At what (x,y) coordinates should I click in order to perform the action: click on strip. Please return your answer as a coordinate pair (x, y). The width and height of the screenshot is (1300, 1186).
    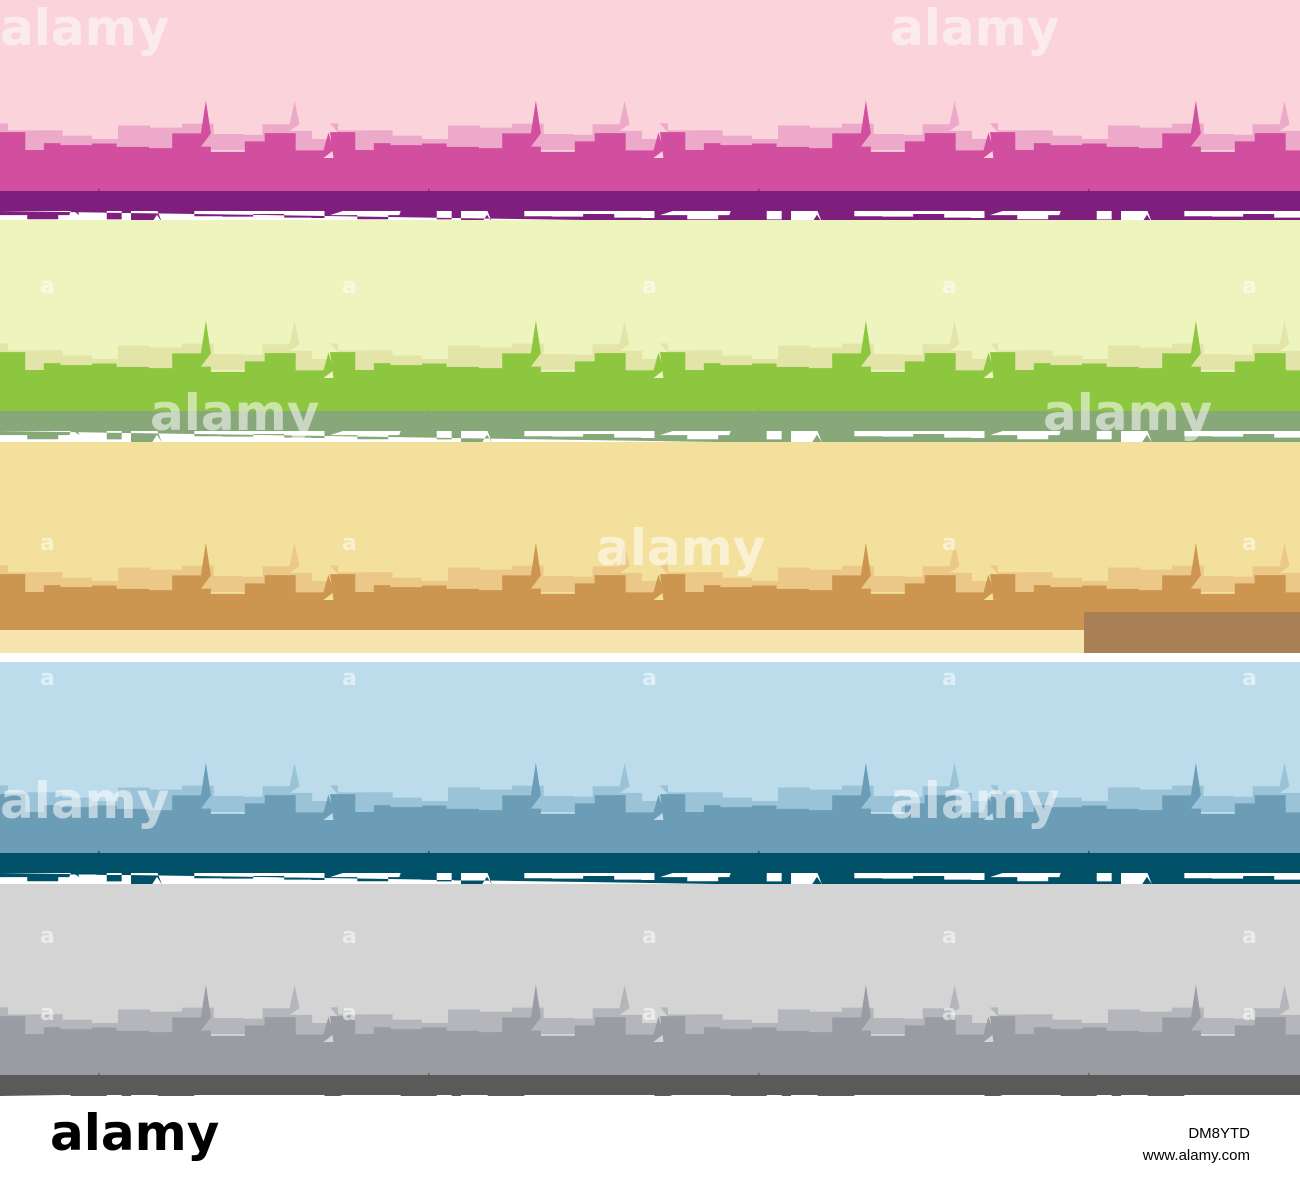
    Looking at the image, I should click on (650, 641).